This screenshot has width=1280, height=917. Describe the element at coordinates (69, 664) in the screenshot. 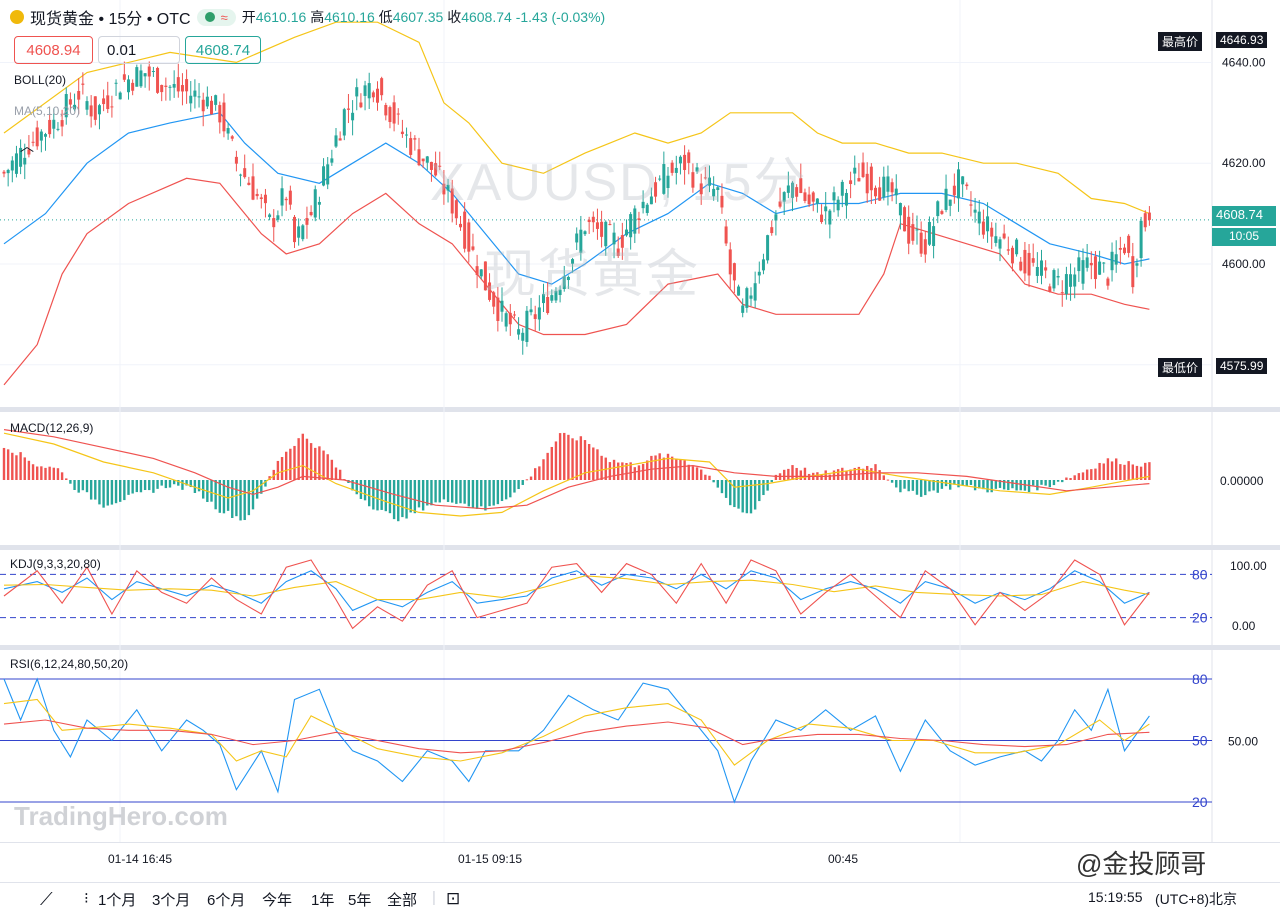

I see `rsi-legend: RSI(6,12,24,80,50,20)` at that location.